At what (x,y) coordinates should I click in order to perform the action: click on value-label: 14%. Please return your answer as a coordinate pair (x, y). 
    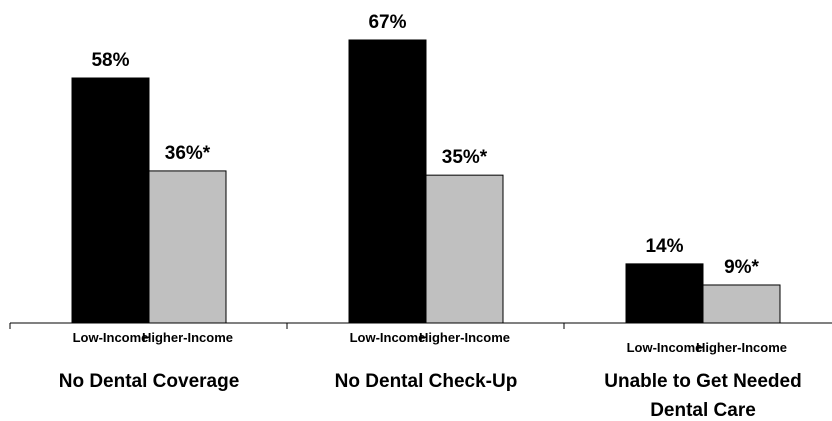
    Looking at the image, I should click on (664, 246).